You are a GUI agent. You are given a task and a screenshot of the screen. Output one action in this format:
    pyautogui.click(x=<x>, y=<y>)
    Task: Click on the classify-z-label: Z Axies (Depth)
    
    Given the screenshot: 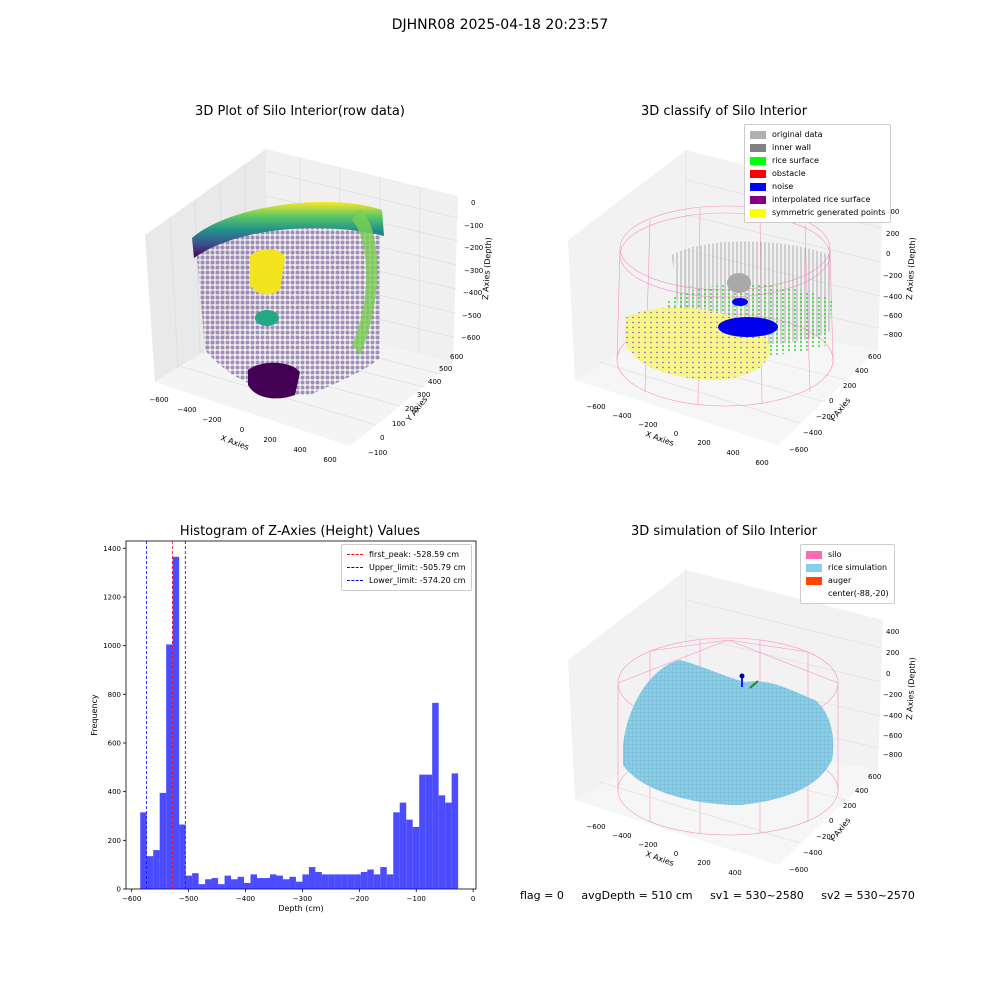 What is the action you would take?
    pyautogui.click(x=911, y=268)
    